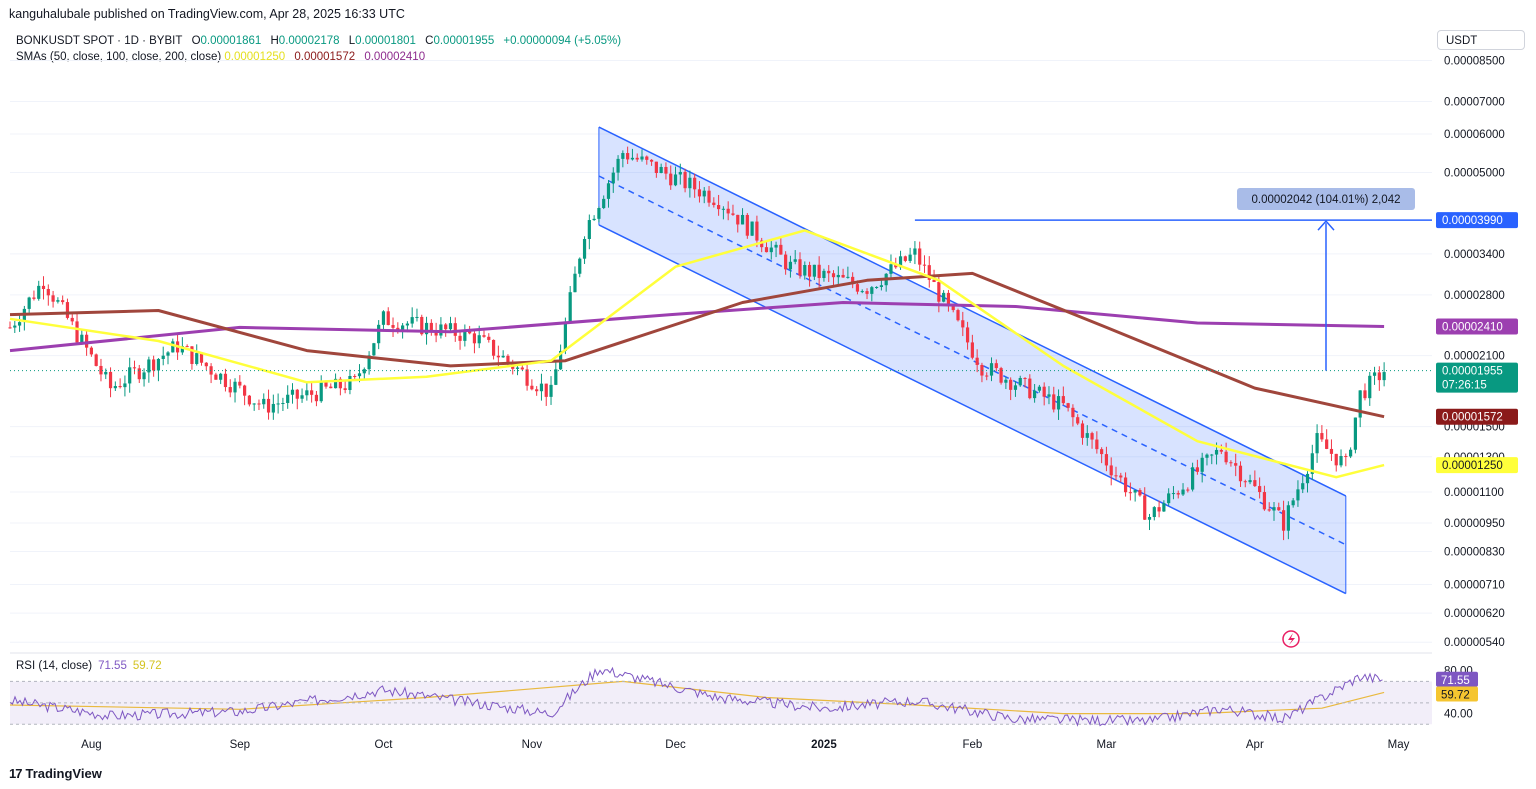 The height and width of the screenshot is (789, 1536). I want to click on rsi-value: 71.55, so click(112, 666).